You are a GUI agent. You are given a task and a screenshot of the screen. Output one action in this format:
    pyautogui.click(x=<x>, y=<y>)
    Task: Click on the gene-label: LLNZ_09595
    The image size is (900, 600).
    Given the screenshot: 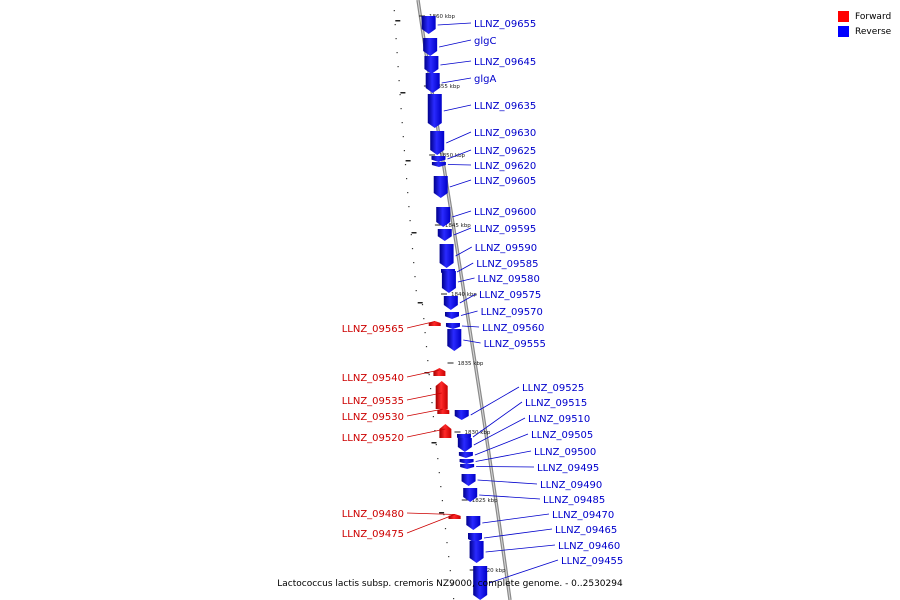 What is the action you would take?
    pyautogui.click(x=505, y=229)
    